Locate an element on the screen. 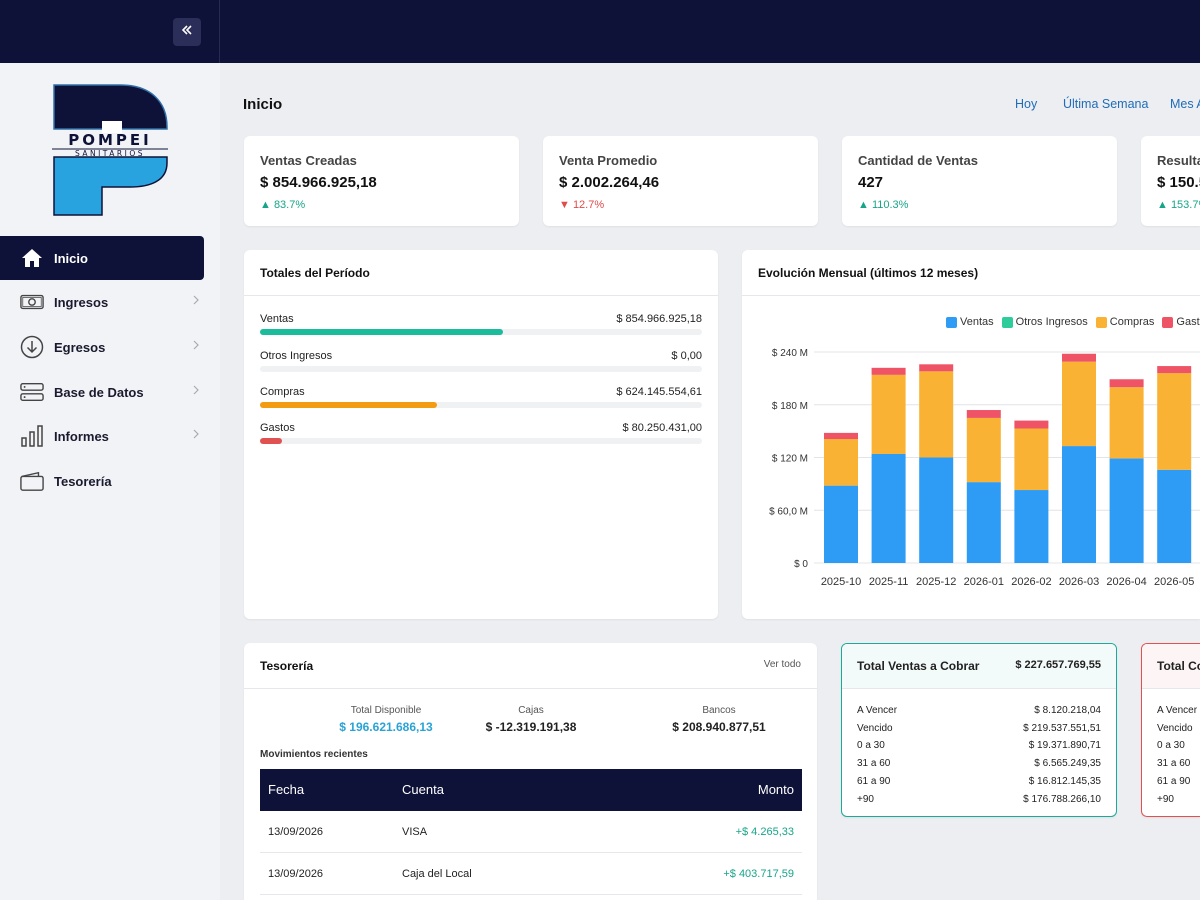  sidebar-item-base-de-datos: Base de Datos is located at coordinates (102, 392).